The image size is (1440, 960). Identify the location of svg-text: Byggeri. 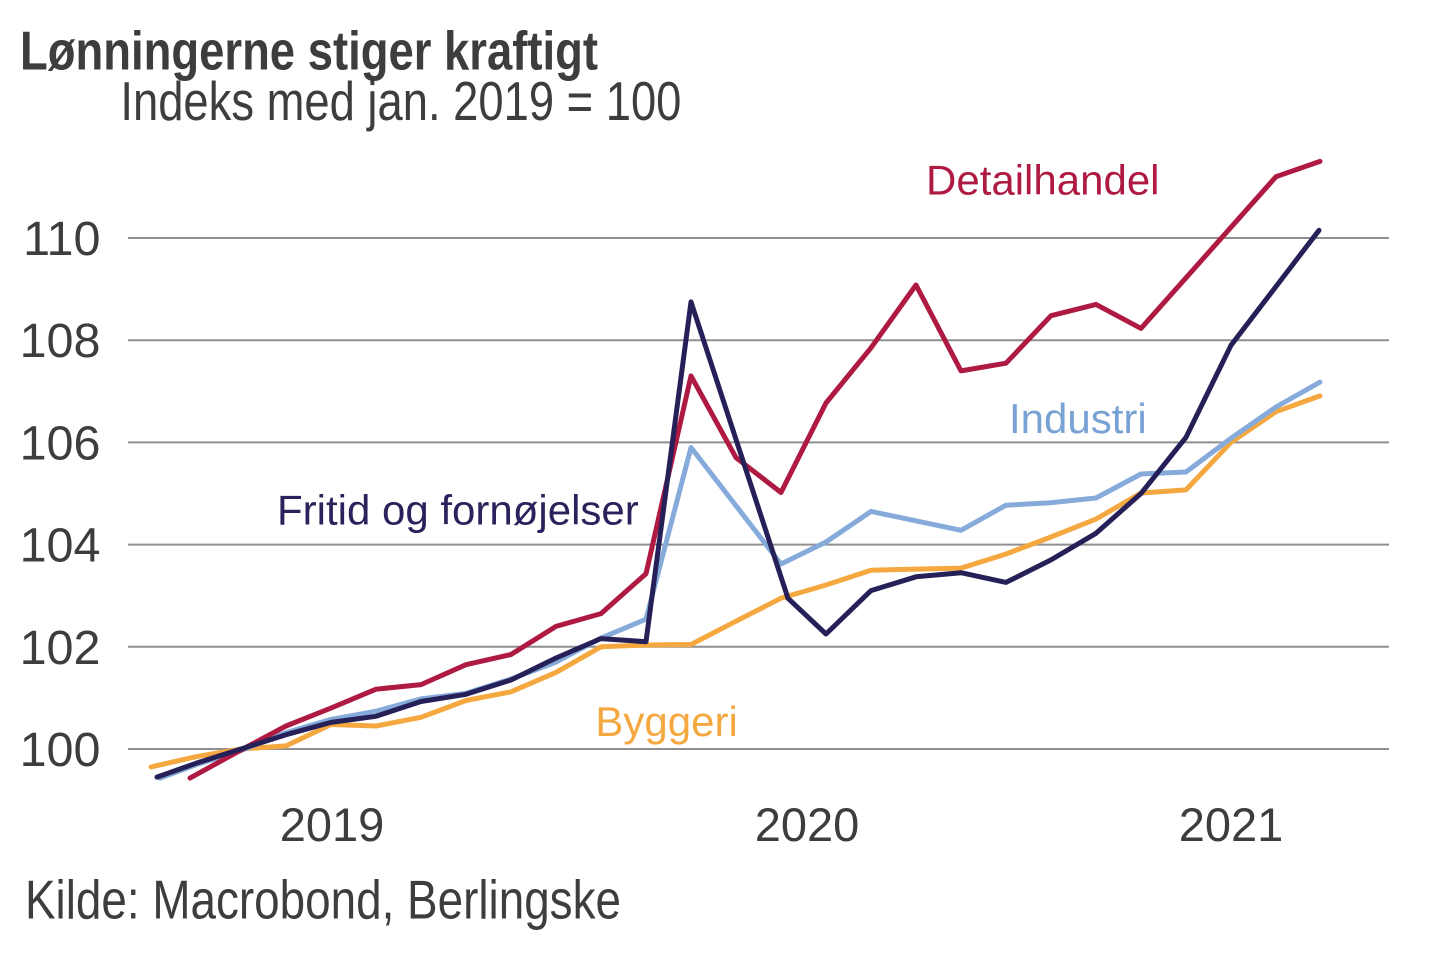
(666, 721).